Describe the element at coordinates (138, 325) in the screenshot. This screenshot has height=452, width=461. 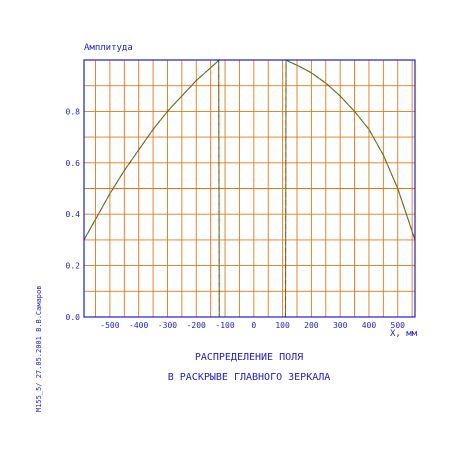
I see `x-tick-label: -400` at that location.